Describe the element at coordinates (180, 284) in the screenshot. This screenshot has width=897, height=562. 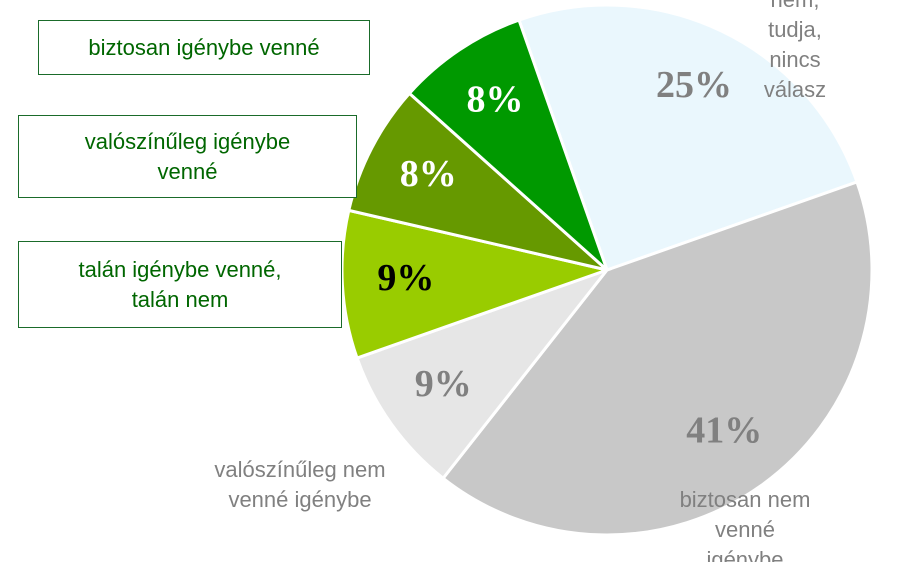
I see `category-label: talán igénybe venné, talán nem` at that location.